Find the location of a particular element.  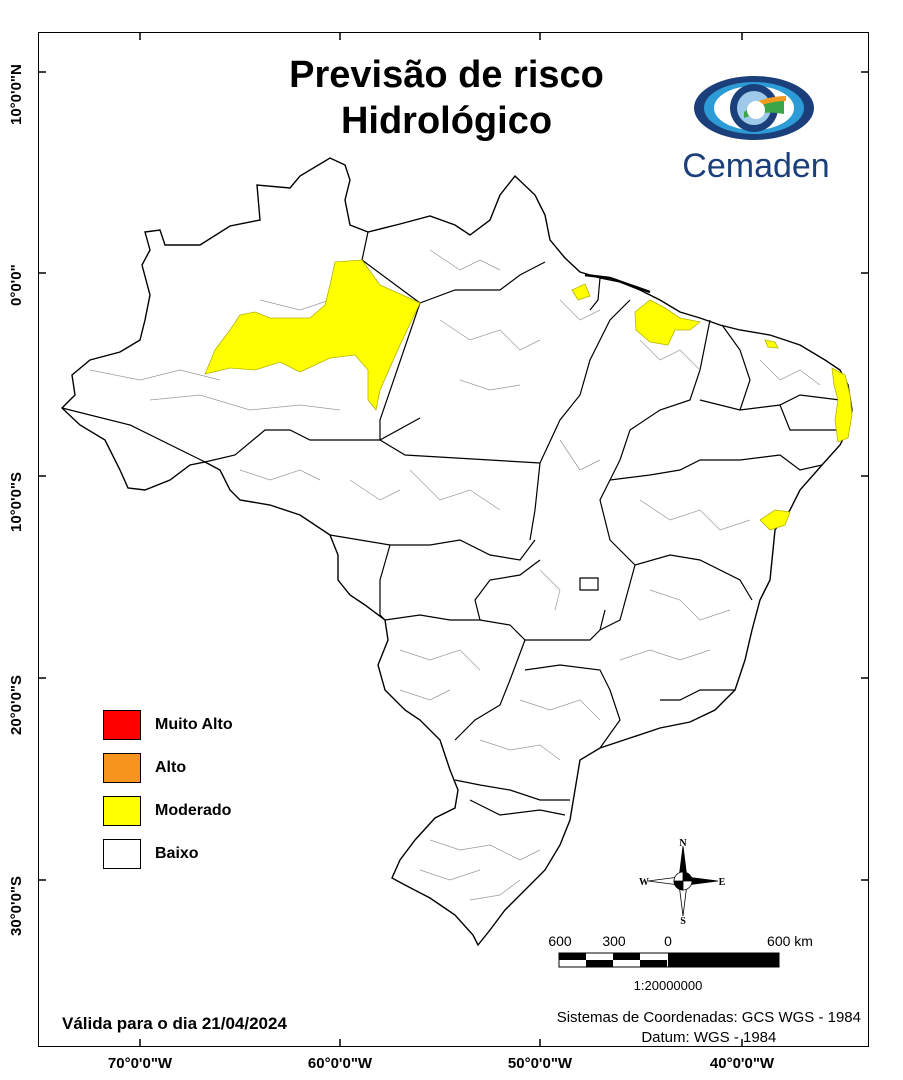

legend-swatch-muito-alto is located at coordinates (122, 725).